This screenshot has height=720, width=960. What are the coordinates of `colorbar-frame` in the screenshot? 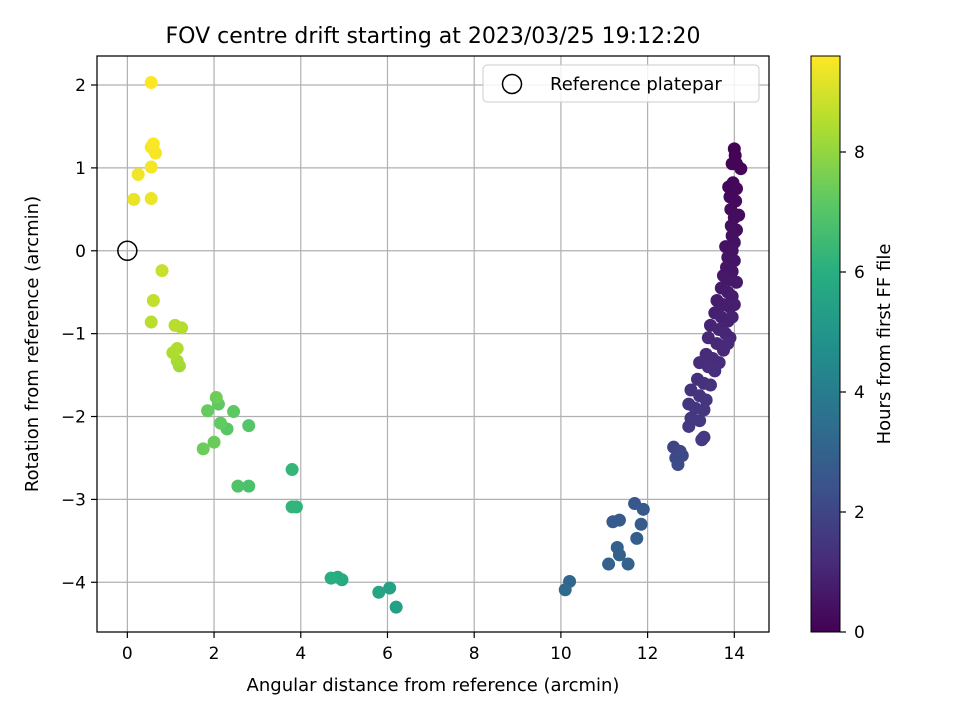 It's located at (825, 344).